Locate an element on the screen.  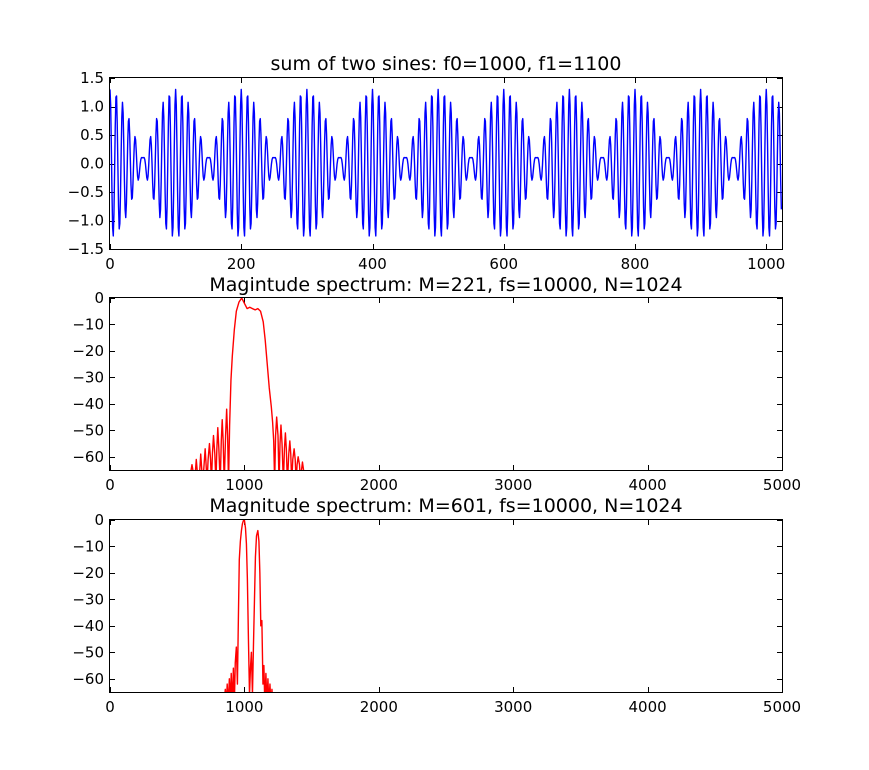
y-tick-label: −1.0 is located at coordinates (86, 221).